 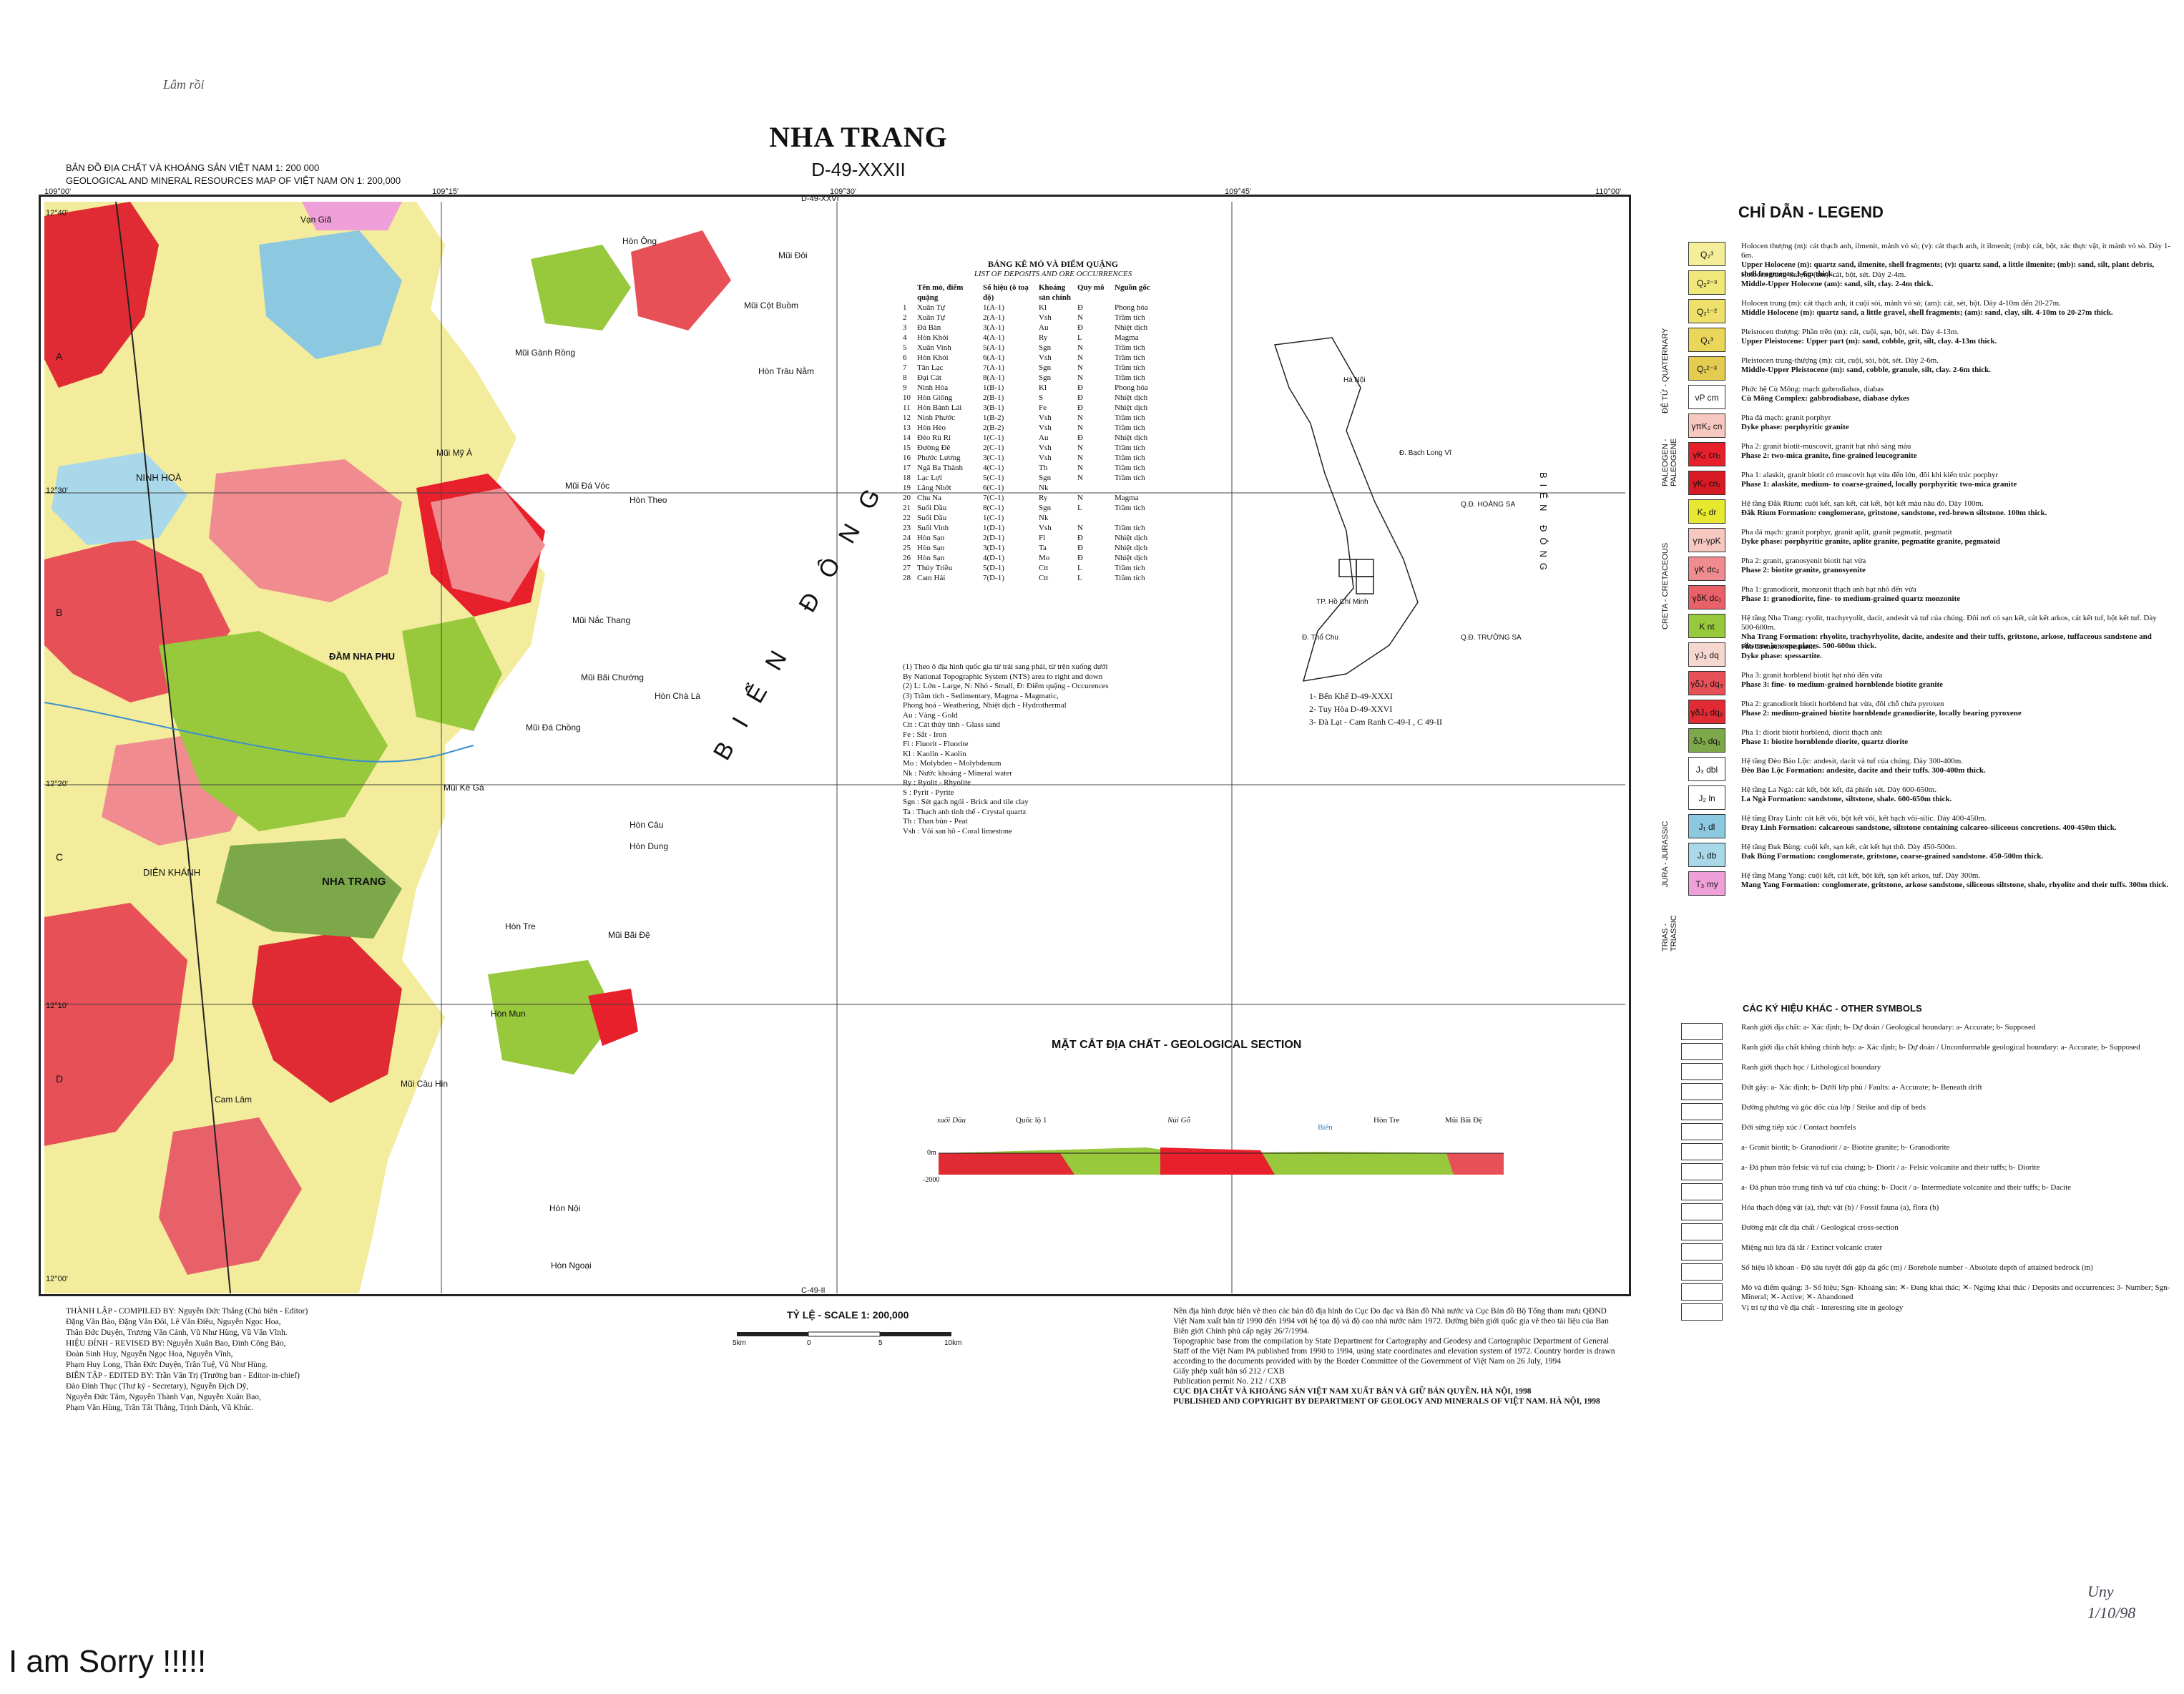 What do you see at coordinates (1665, 370) in the screenshot?
I see `age-label: ĐỆ TỨ - QUATERNARY` at bounding box center [1665, 370].